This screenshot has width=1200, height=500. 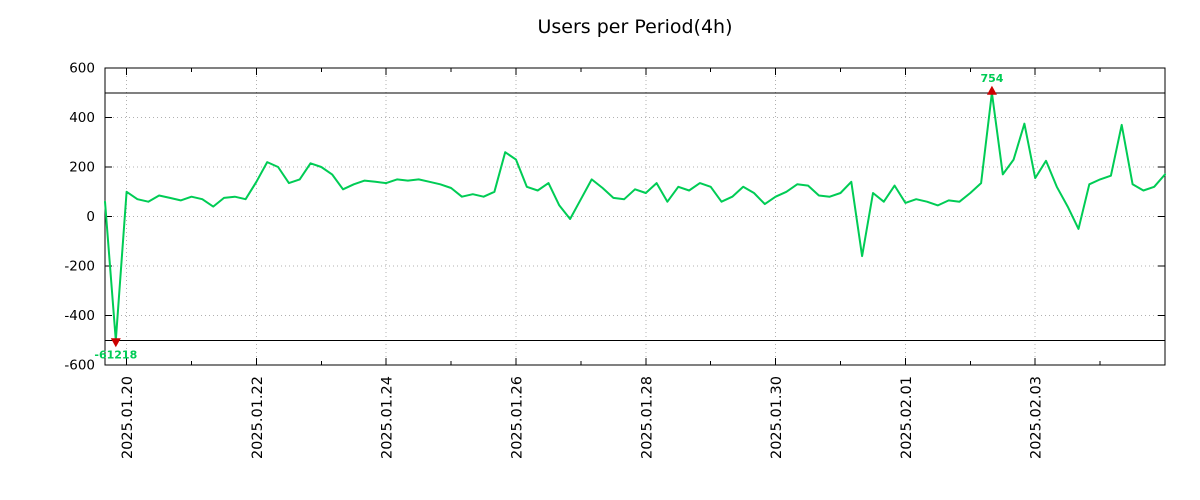 What do you see at coordinates (647, 417) in the screenshot?
I see `x-tick-label: 2025.01.28` at bounding box center [647, 417].